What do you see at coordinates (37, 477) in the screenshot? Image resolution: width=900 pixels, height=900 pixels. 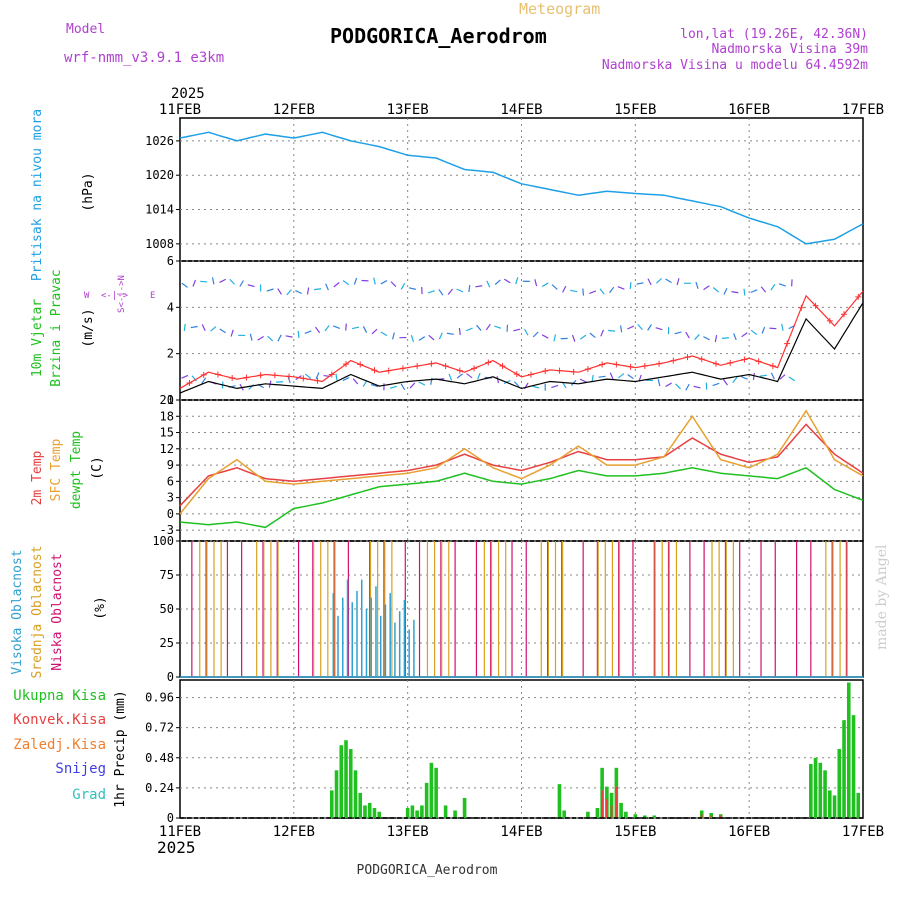 I see `temp-title1: 2m Temp` at bounding box center [37, 477].